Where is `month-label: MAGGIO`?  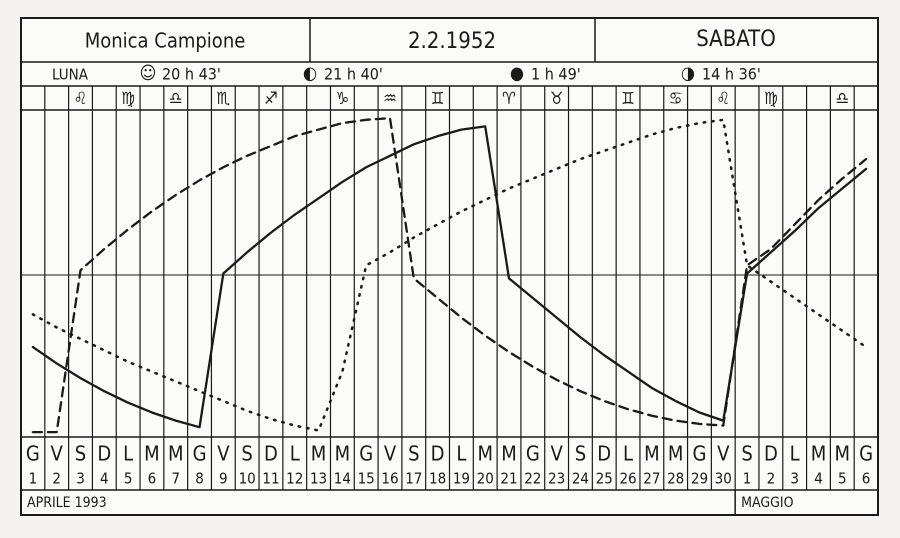
month-label: MAGGIO is located at coordinates (767, 503).